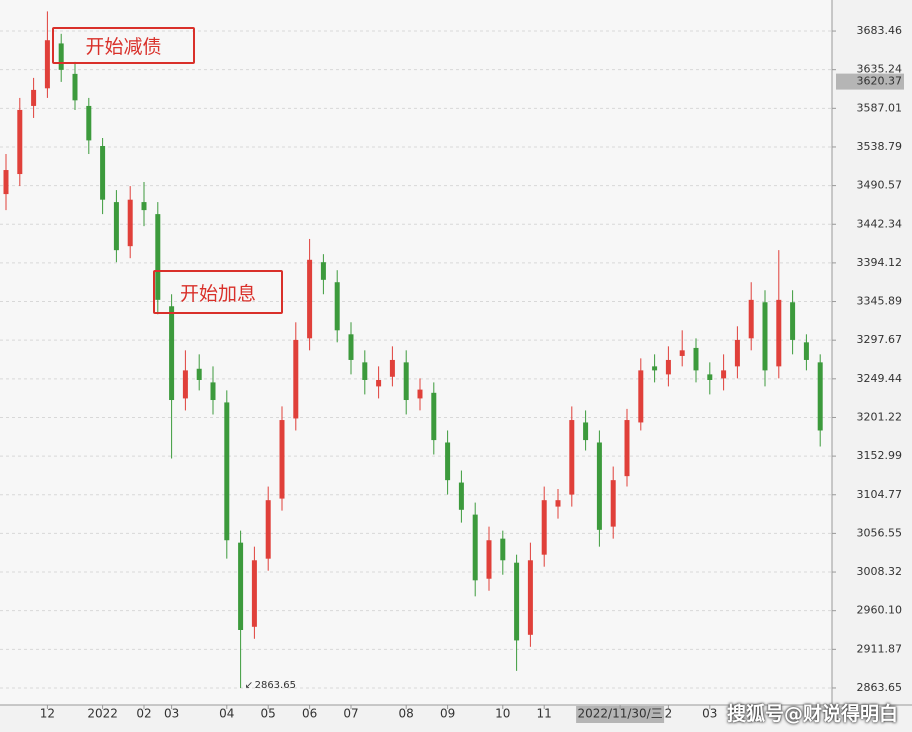  Describe the element at coordinates (880, 81) in the screenshot. I see `price-marker-label: 3620.37` at that location.